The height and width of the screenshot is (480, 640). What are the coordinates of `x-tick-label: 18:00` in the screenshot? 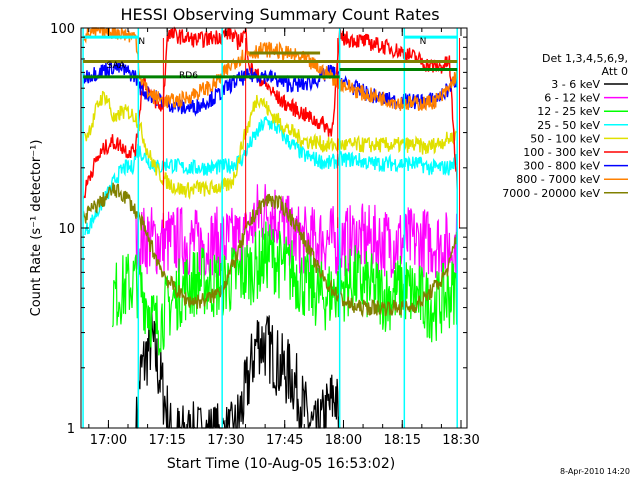 It's located at (343, 440).